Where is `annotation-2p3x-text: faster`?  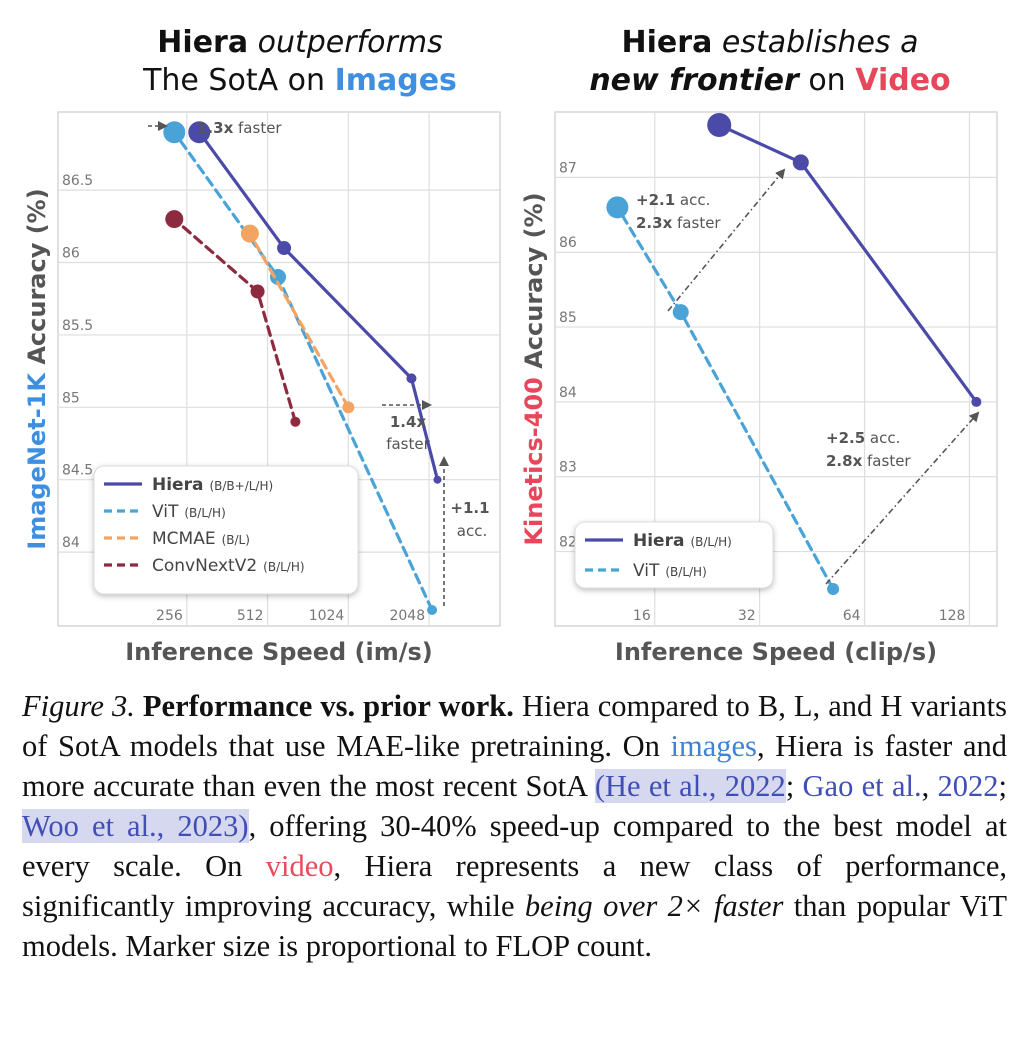 annotation-2p3x-text: faster is located at coordinates (699, 223).